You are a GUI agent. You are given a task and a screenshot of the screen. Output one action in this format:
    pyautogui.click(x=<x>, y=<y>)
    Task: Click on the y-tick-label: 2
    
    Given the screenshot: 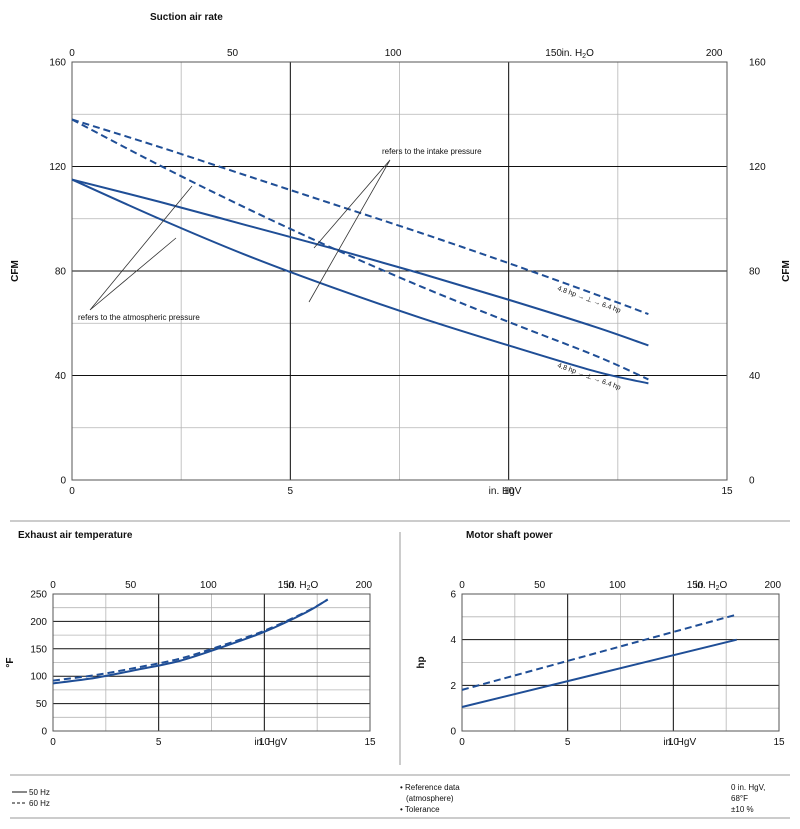 What is the action you would take?
    pyautogui.click(x=453, y=686)
    